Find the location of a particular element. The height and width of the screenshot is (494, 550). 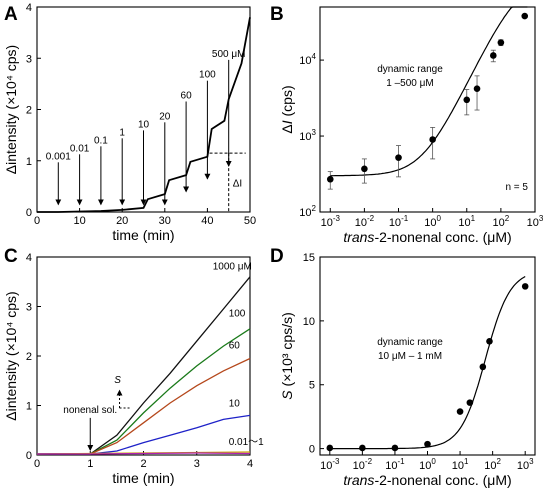

y-tick-label: 1 is located at coordinates (29, 407).